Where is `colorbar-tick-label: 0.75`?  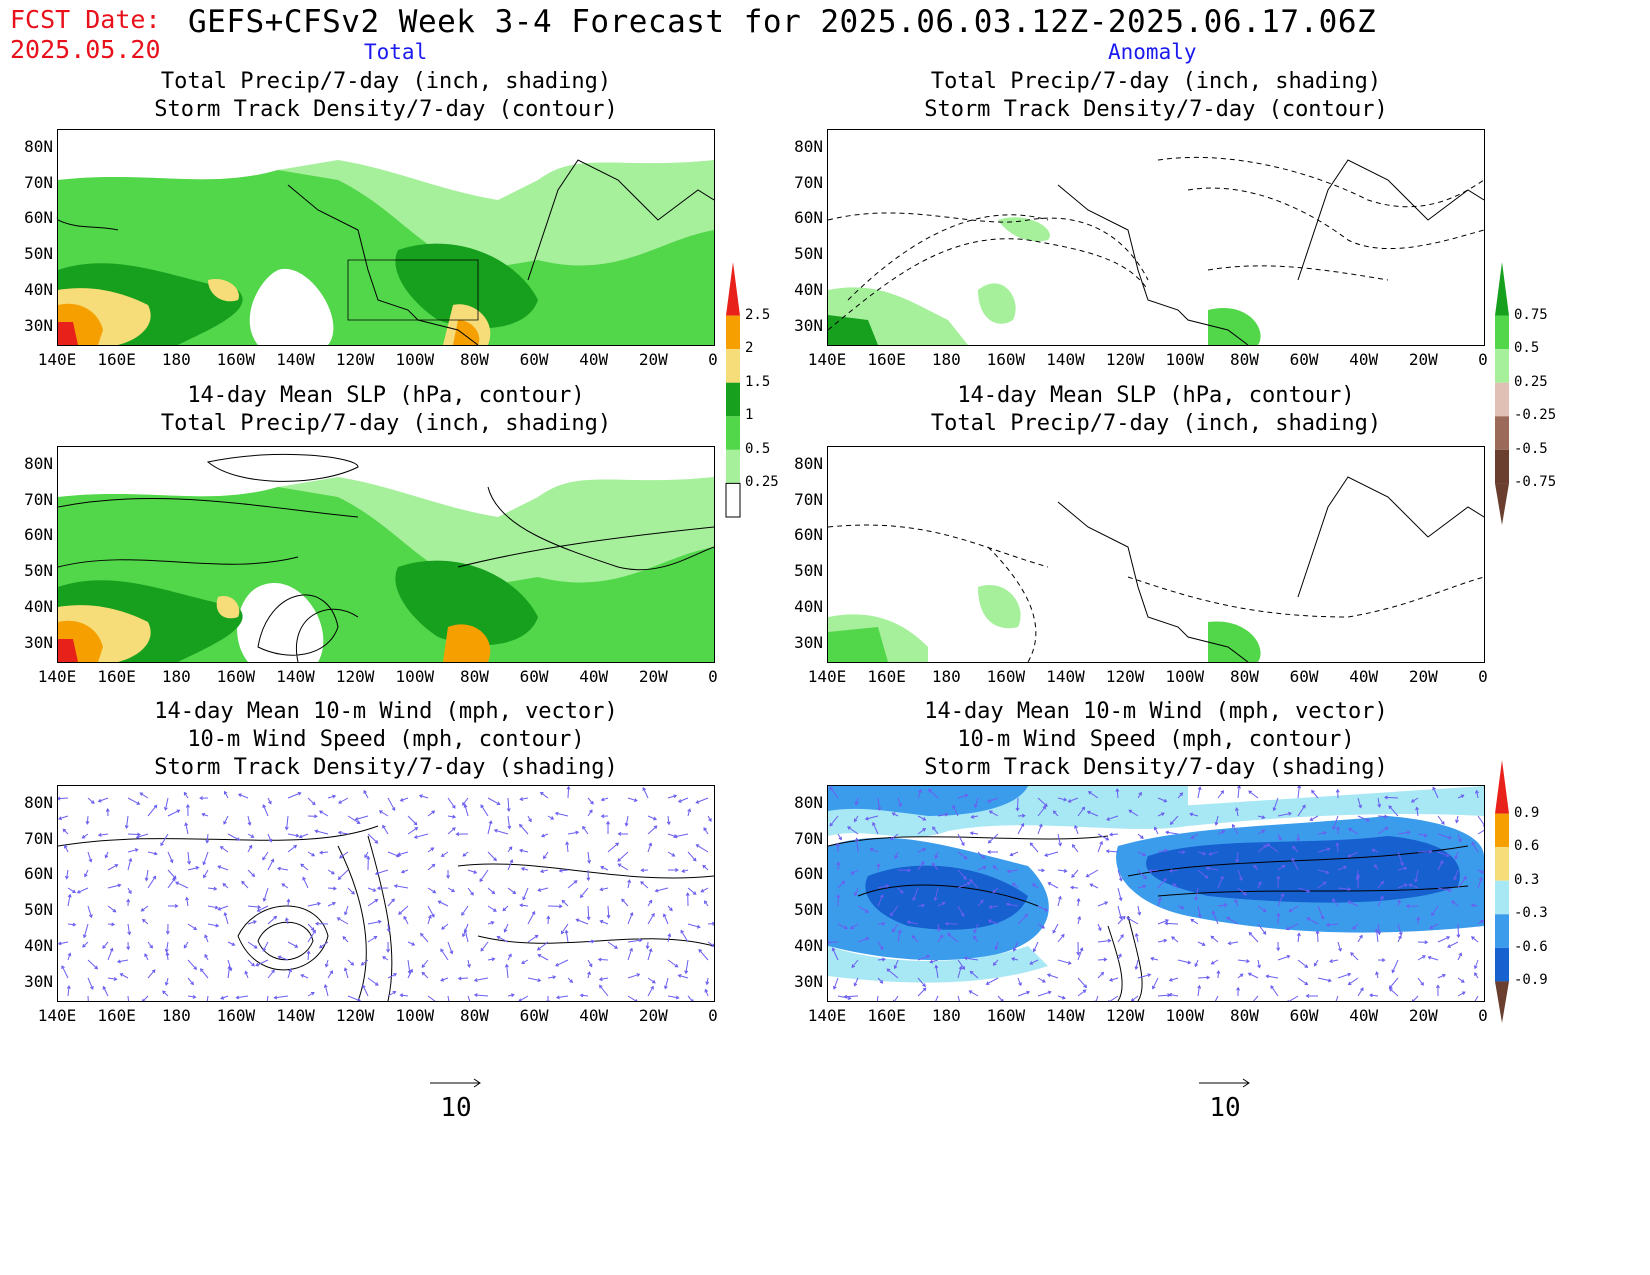
colorbar-tick-label: 0.75 is located at coordinates (1531, 314).